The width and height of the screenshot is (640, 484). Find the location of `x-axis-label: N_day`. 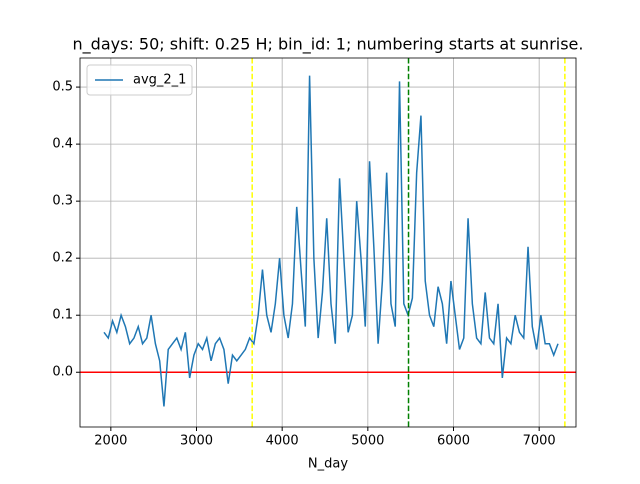

x-axis-label: N_day is located at coordinates (328, 464).